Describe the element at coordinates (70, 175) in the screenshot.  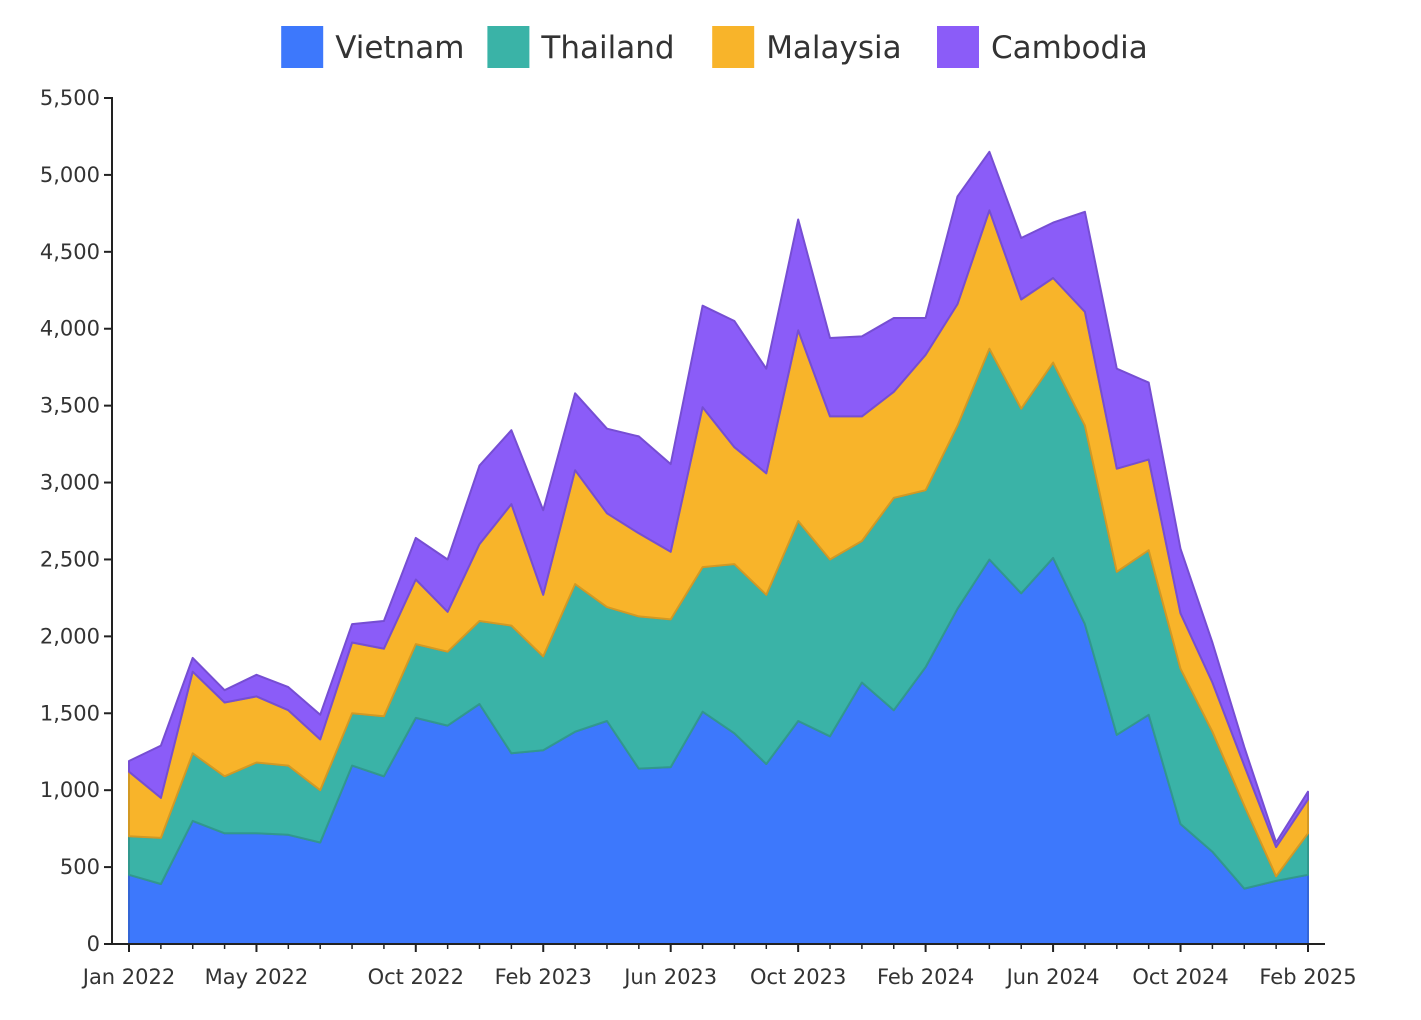
I see `y-tick-label: 5,000` at that location.